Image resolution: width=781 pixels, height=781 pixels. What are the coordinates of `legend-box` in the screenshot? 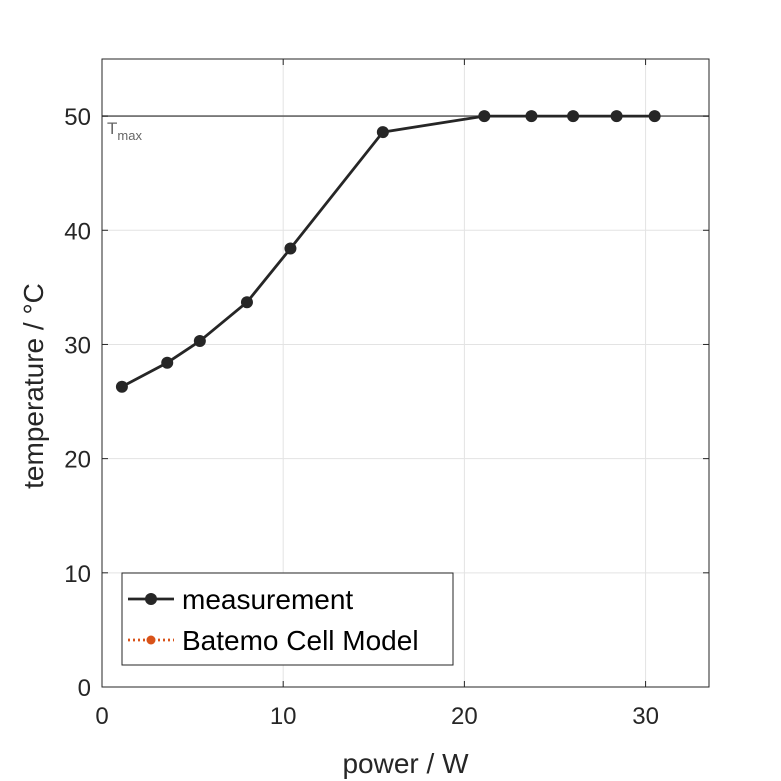 It's located at (287, 619).